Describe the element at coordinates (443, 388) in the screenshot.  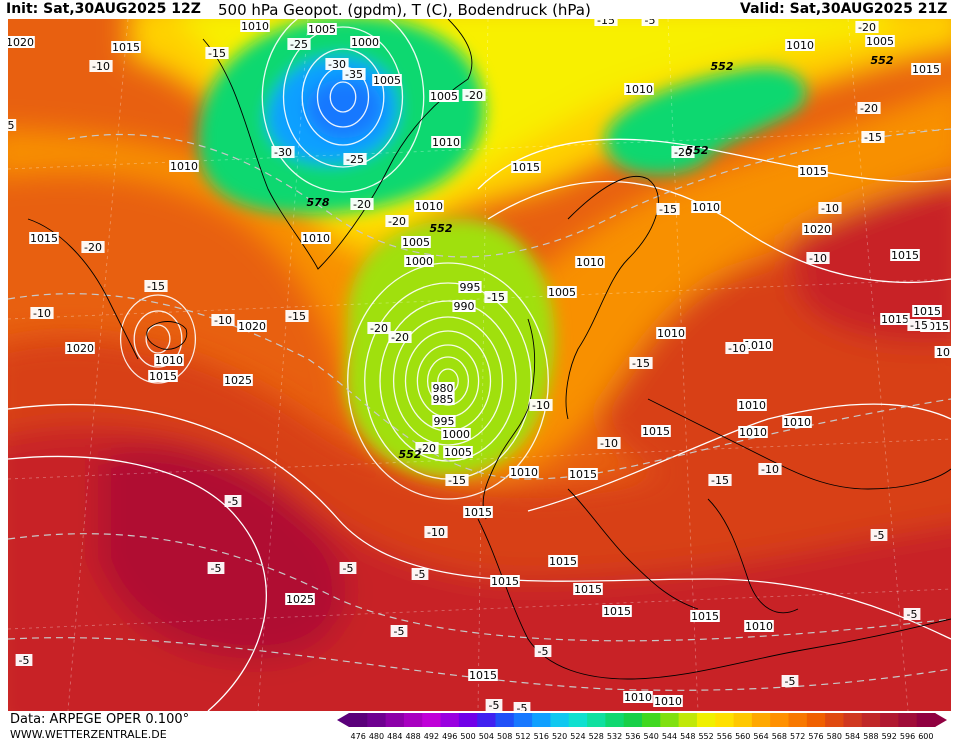
I see `pressure-label: 980` at that location.